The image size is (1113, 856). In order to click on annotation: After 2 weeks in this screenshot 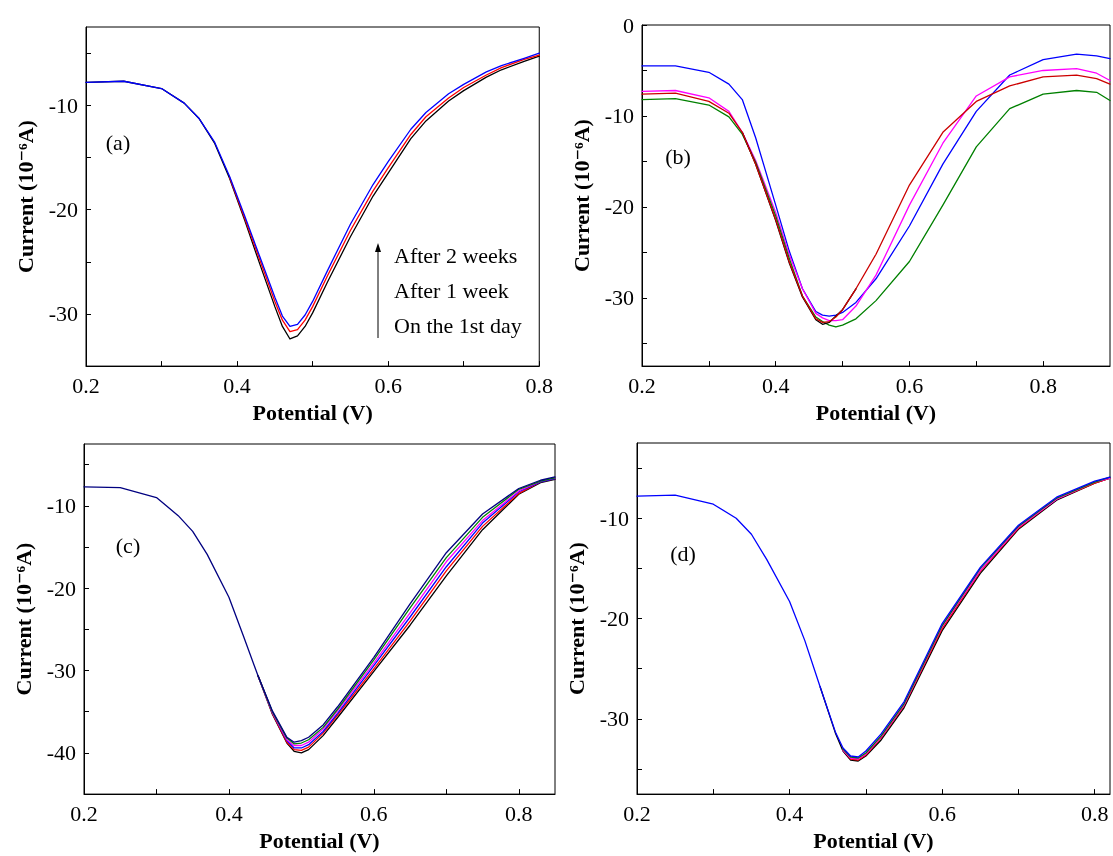, I will do `click(456, 255)`.